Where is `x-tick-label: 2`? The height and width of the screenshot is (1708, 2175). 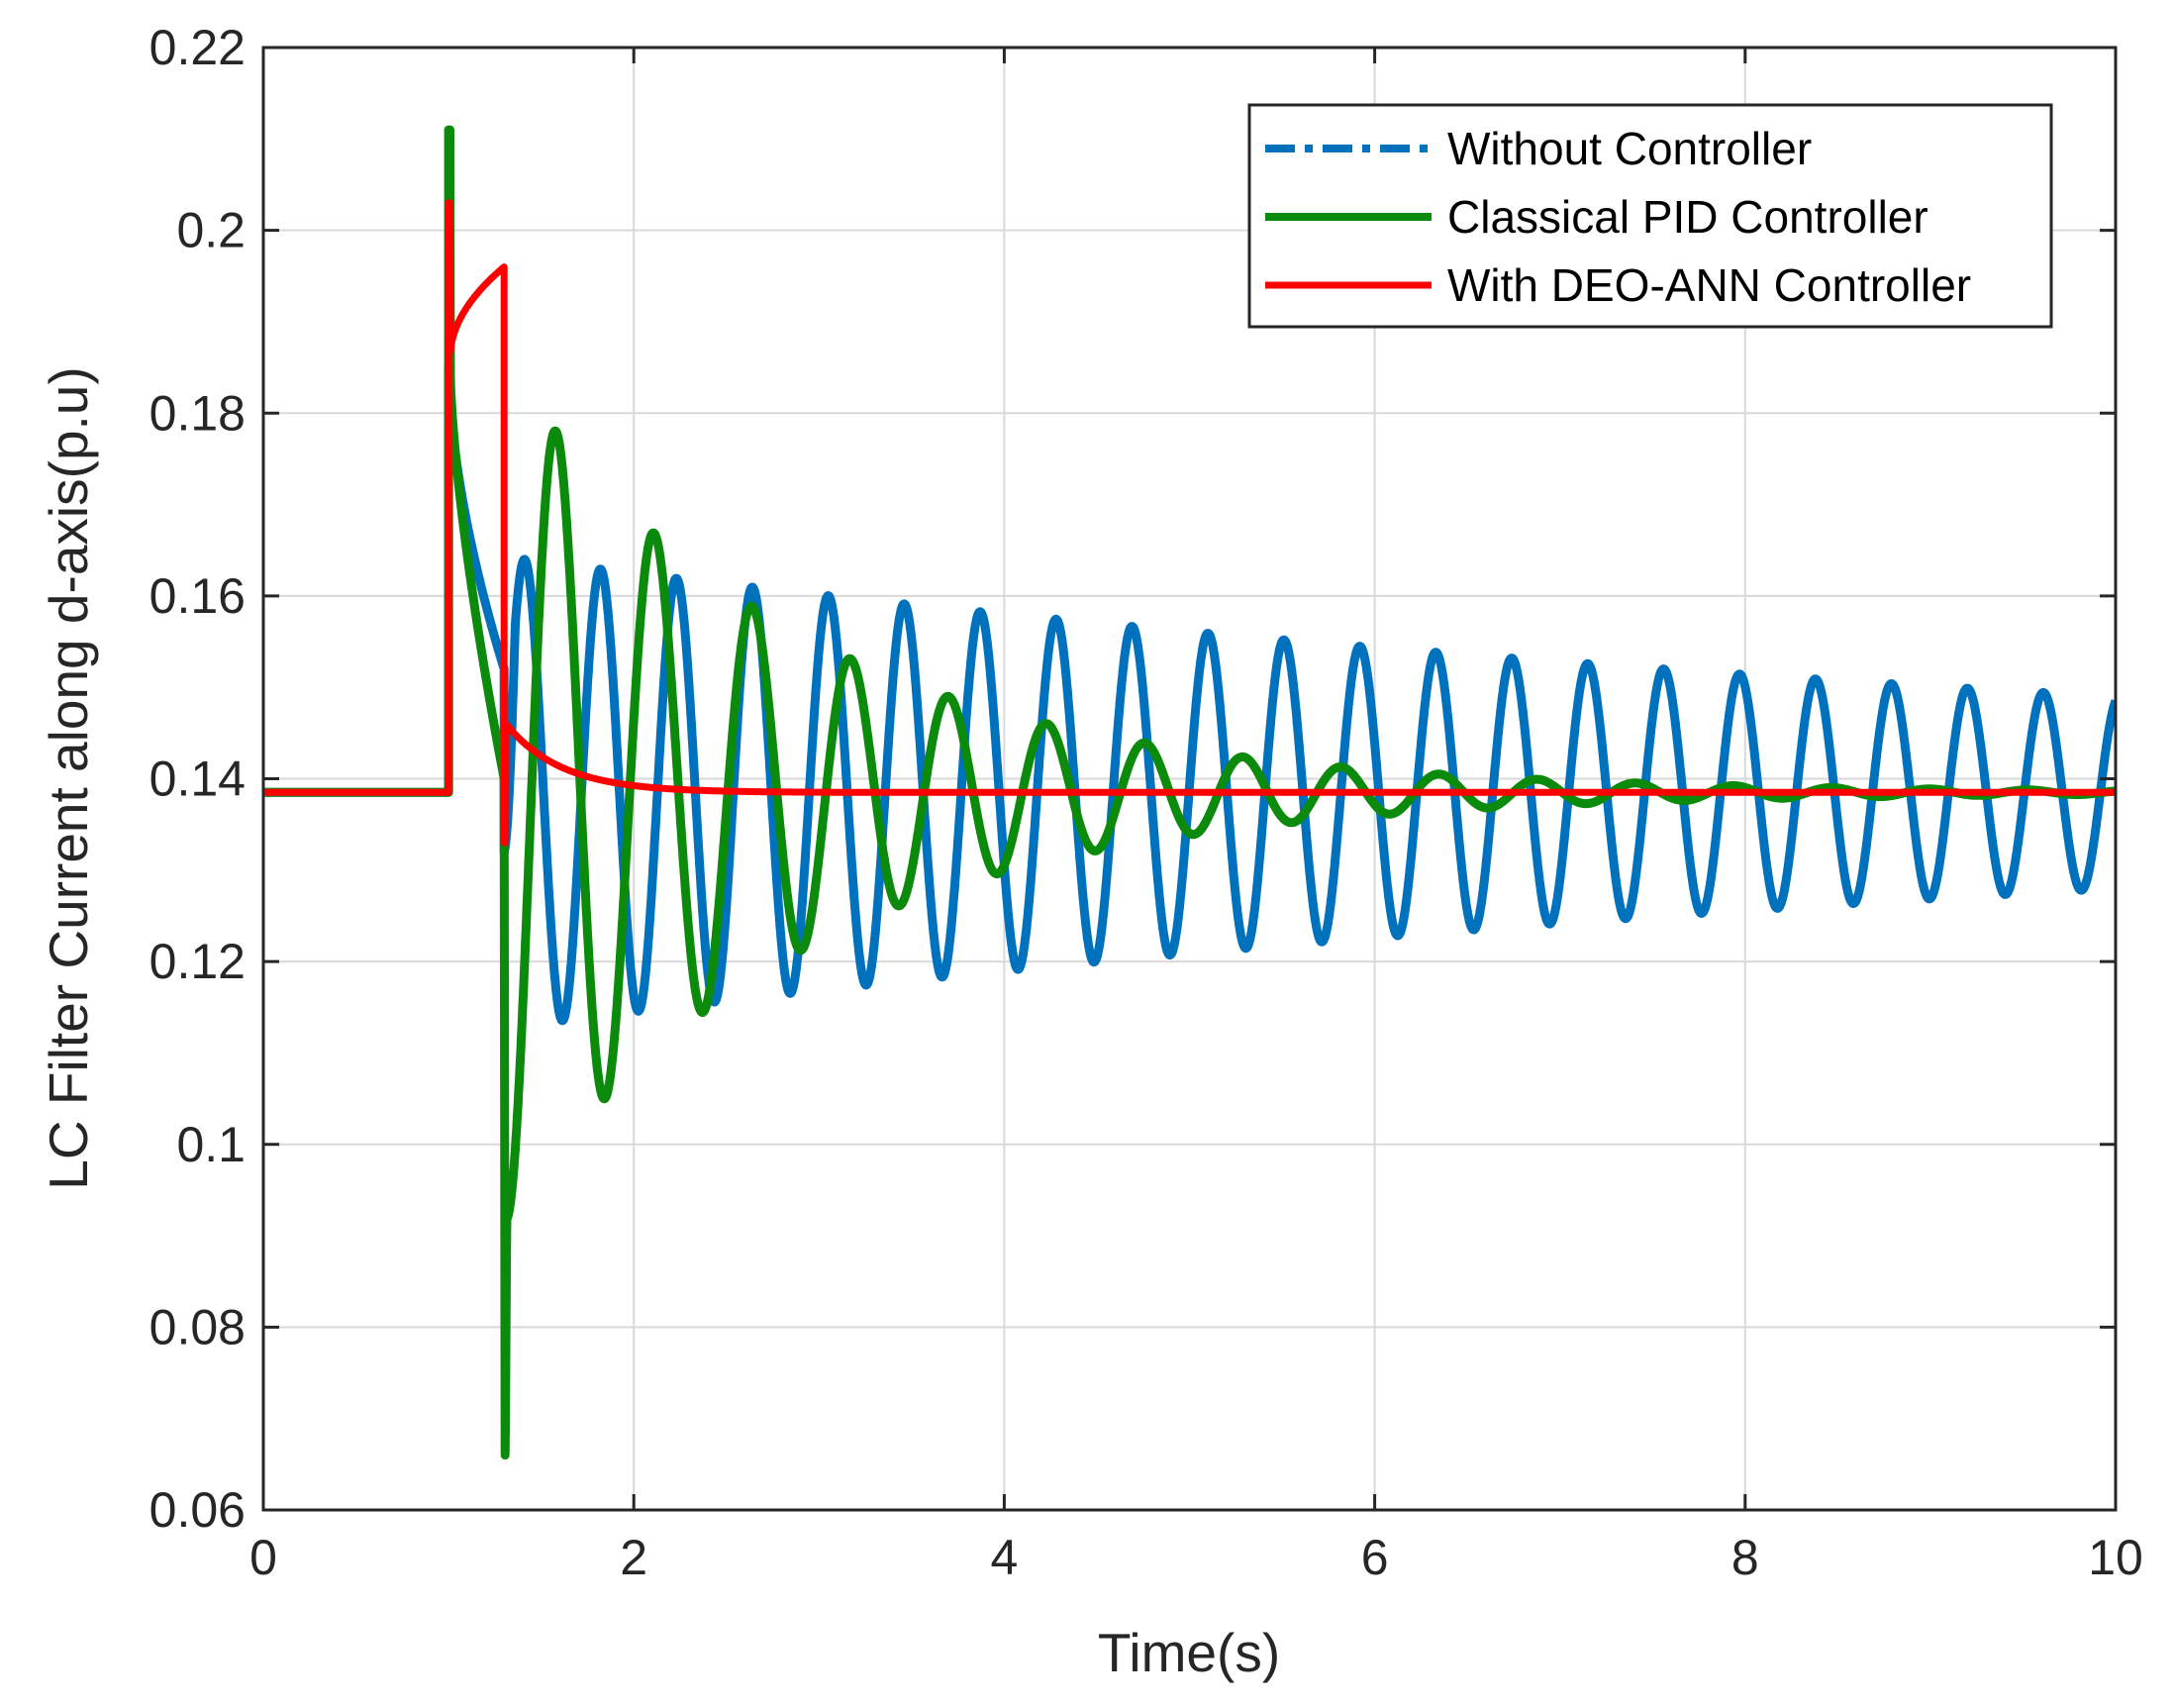 x-tick-label: 2 is located at coordinates (633, 1557).